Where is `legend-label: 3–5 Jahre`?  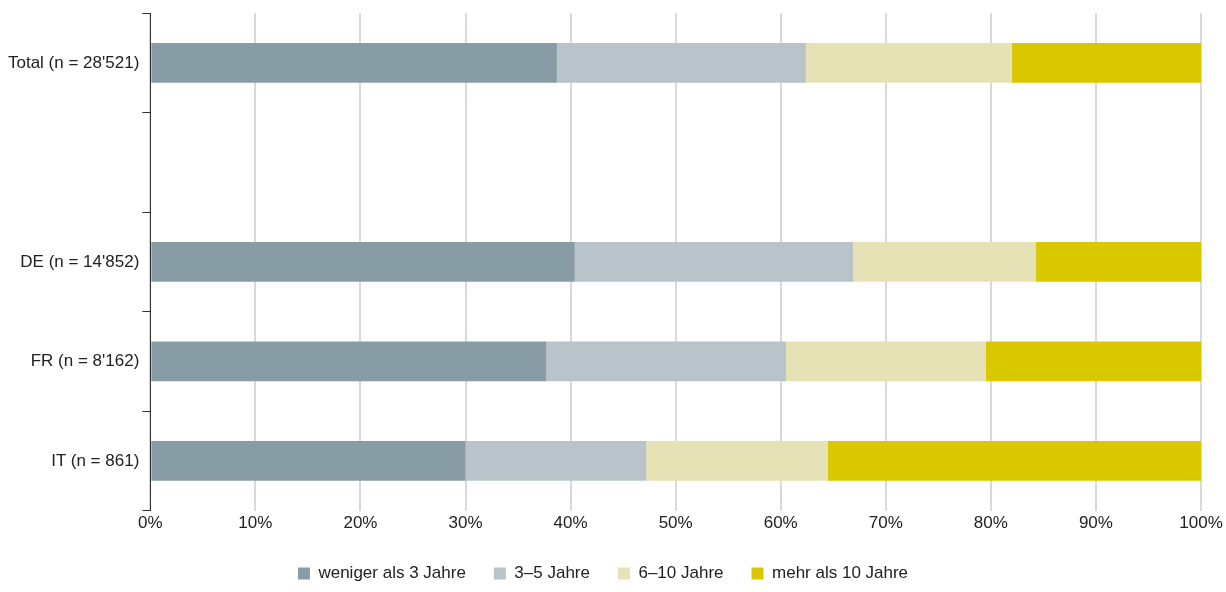
legend-label: 3–5 Jahre is located at coordinates (552, 573).